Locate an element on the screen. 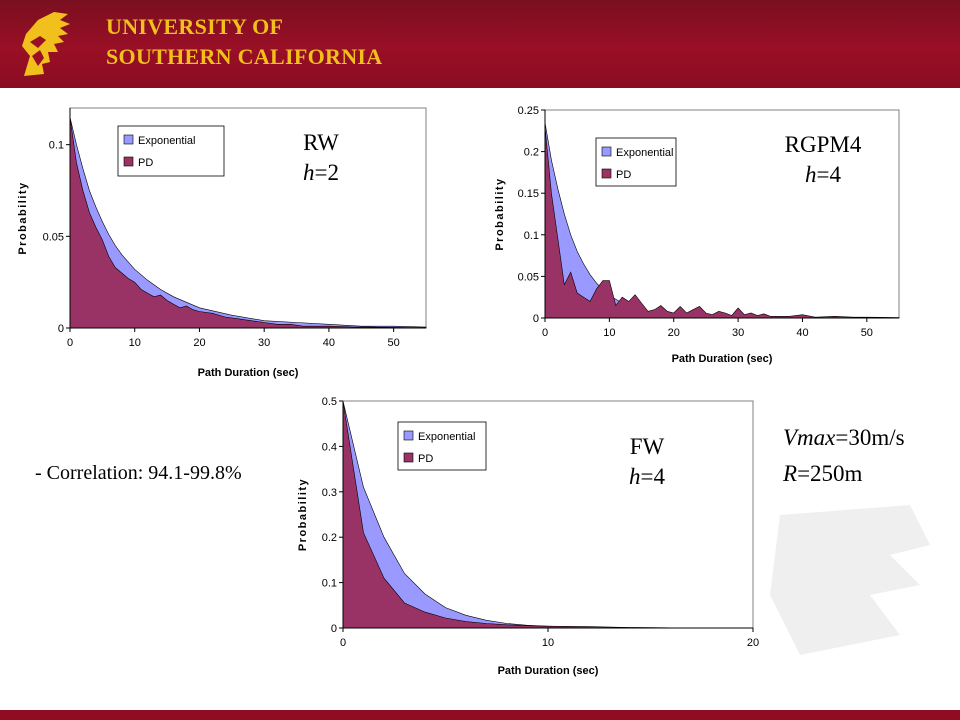 The image size is (960, 720). footer-bar is located at coordinates (480, 715).